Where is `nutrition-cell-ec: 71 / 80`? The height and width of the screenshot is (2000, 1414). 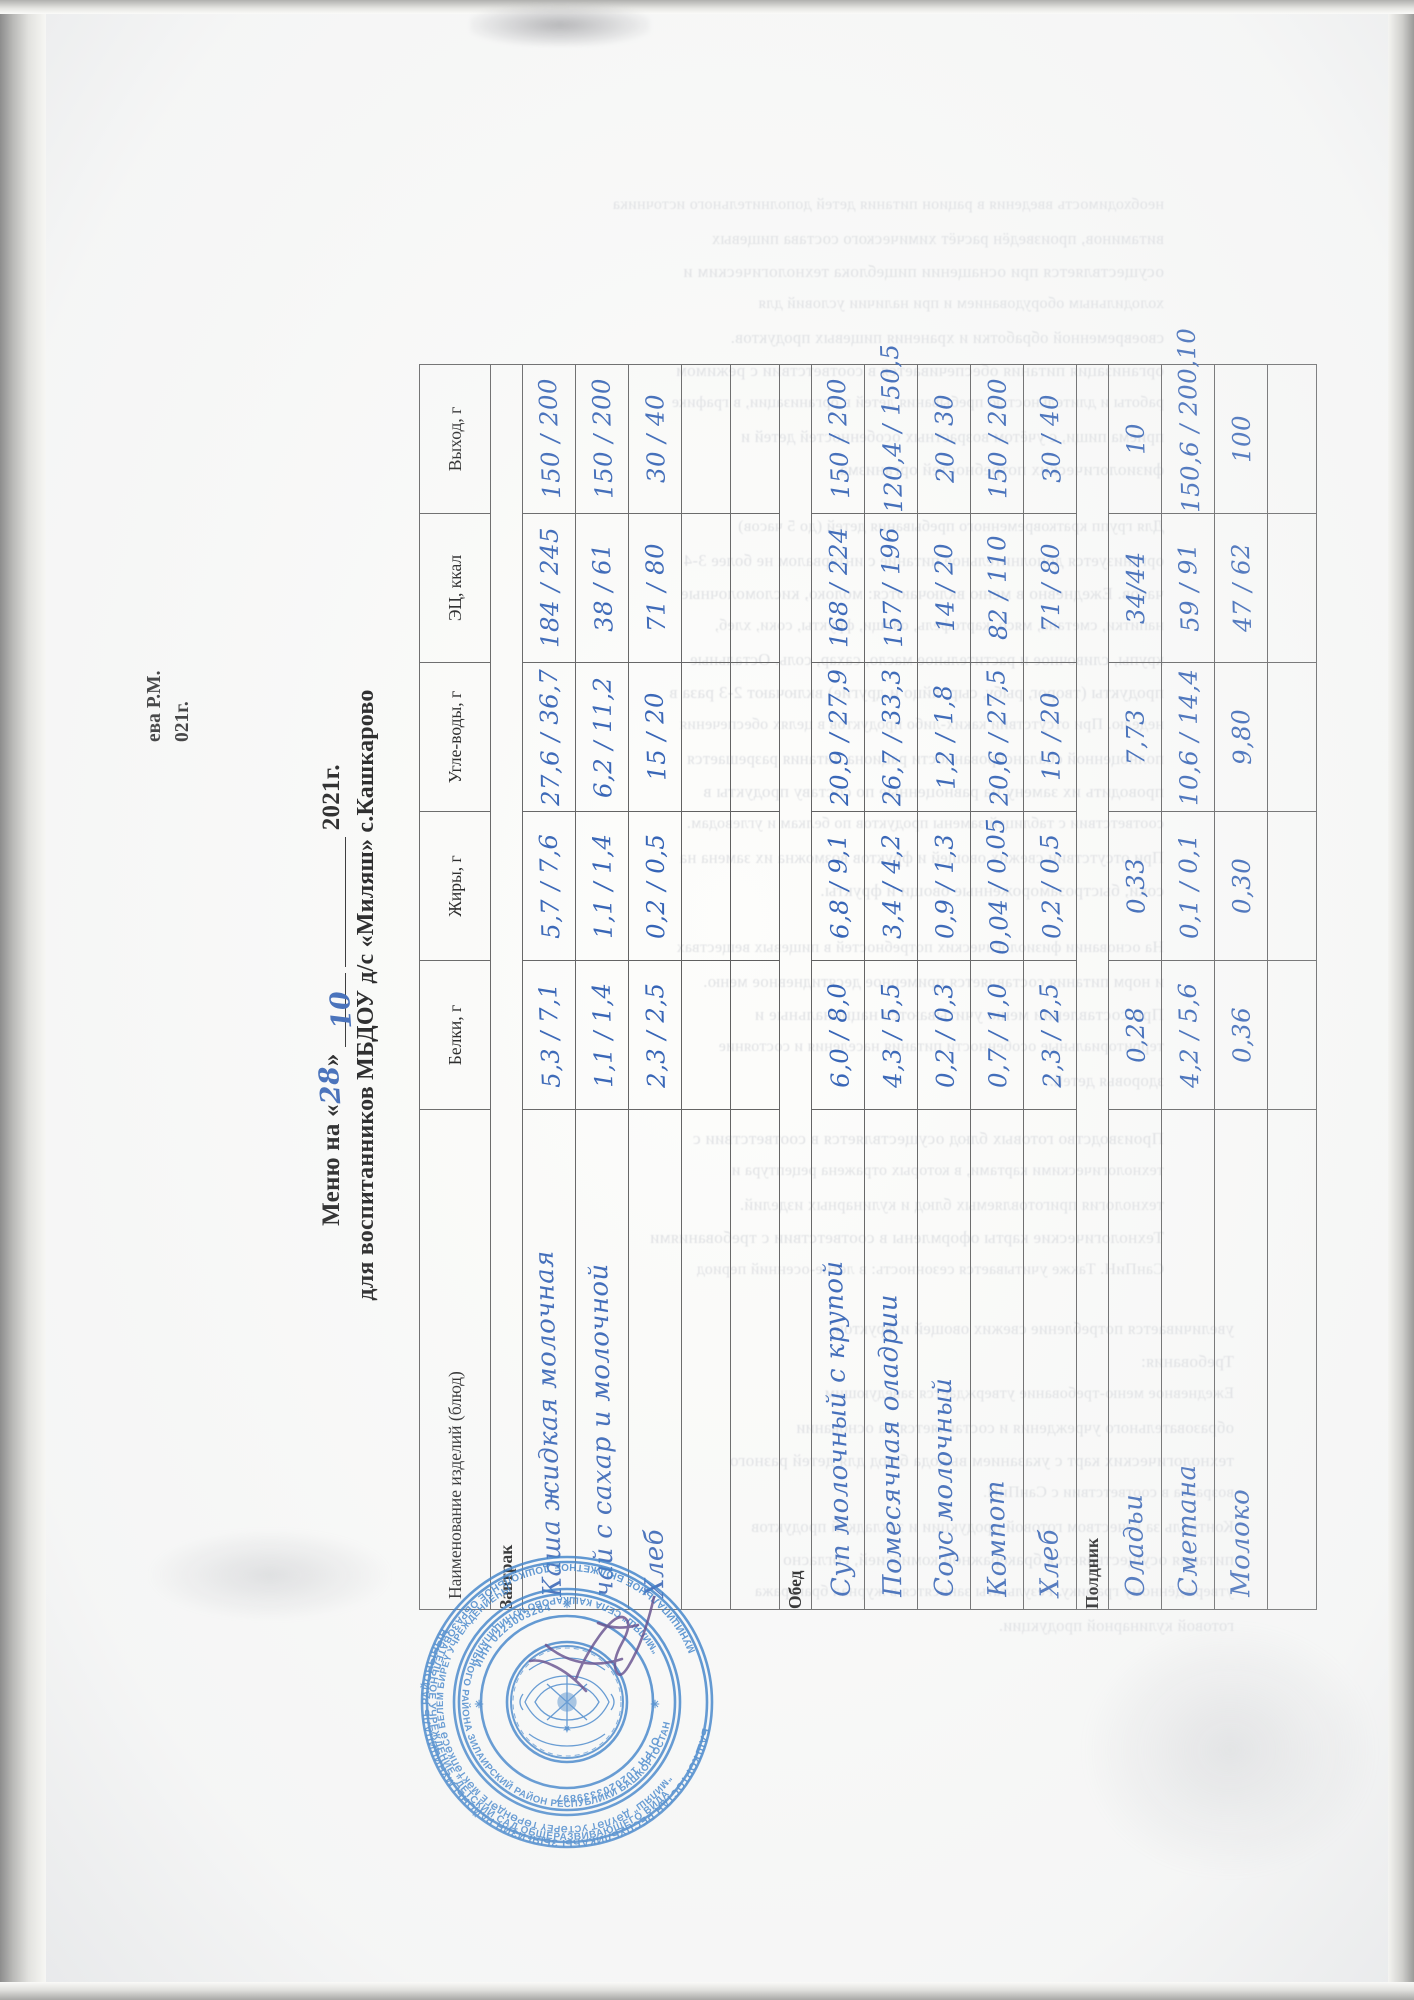 nutrition-cell-ec: 71 / 80 is located at coordinates (1050, 588).